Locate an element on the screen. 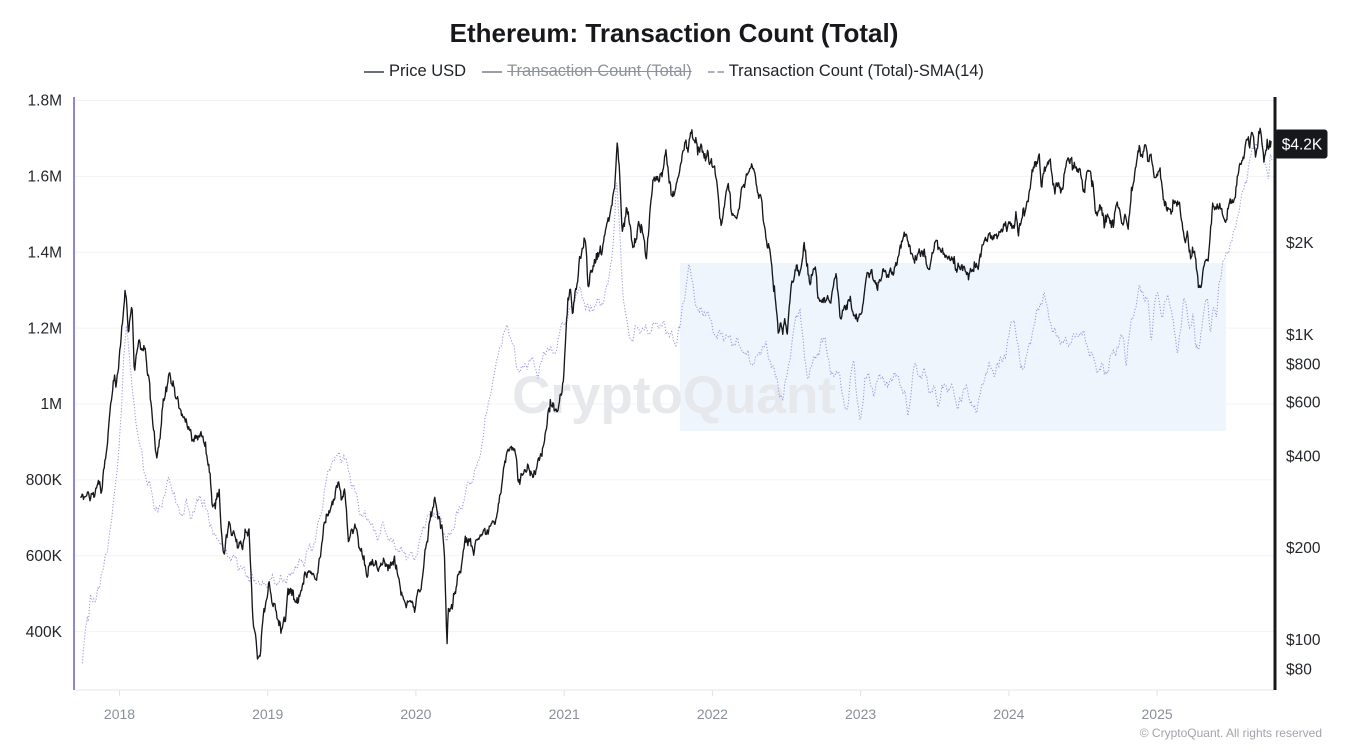 Image resolution: width=1348 pixels, height=752 pixels. svg-text: 2019 is located at coordinates (267, 714).